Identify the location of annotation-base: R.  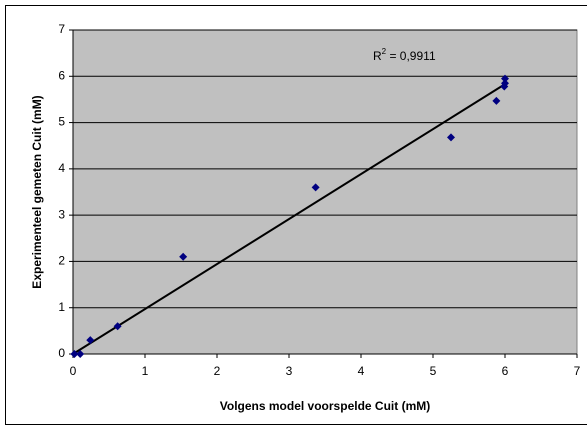
(377, 56).